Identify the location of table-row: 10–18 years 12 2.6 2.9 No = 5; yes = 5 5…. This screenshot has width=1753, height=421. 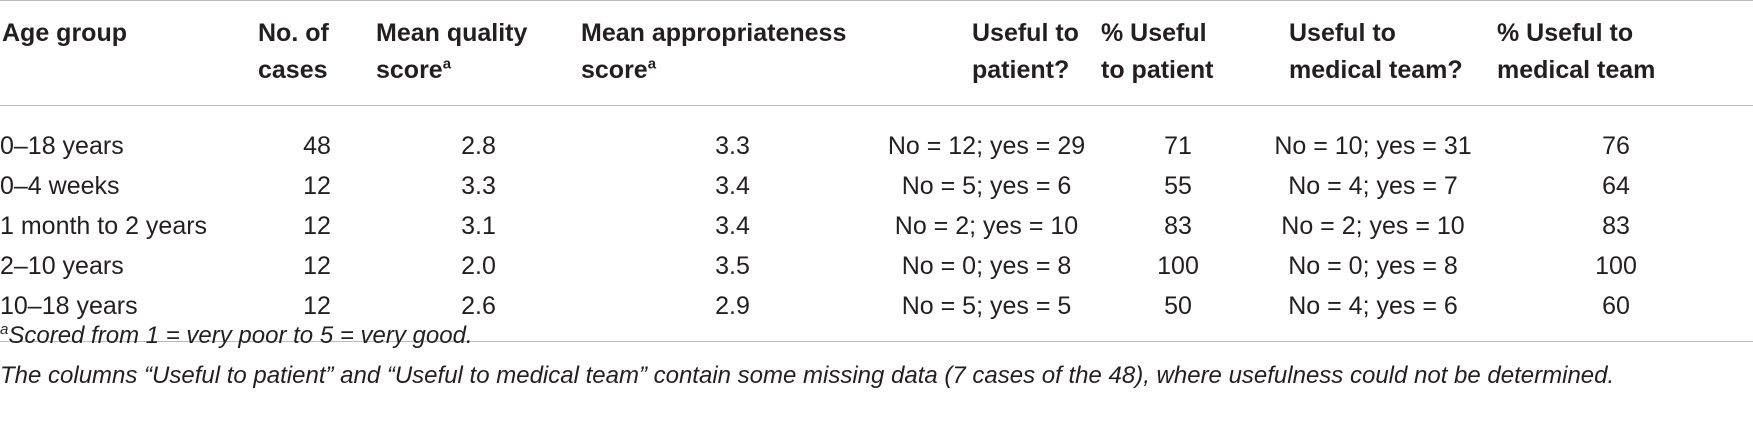
(876, 314).